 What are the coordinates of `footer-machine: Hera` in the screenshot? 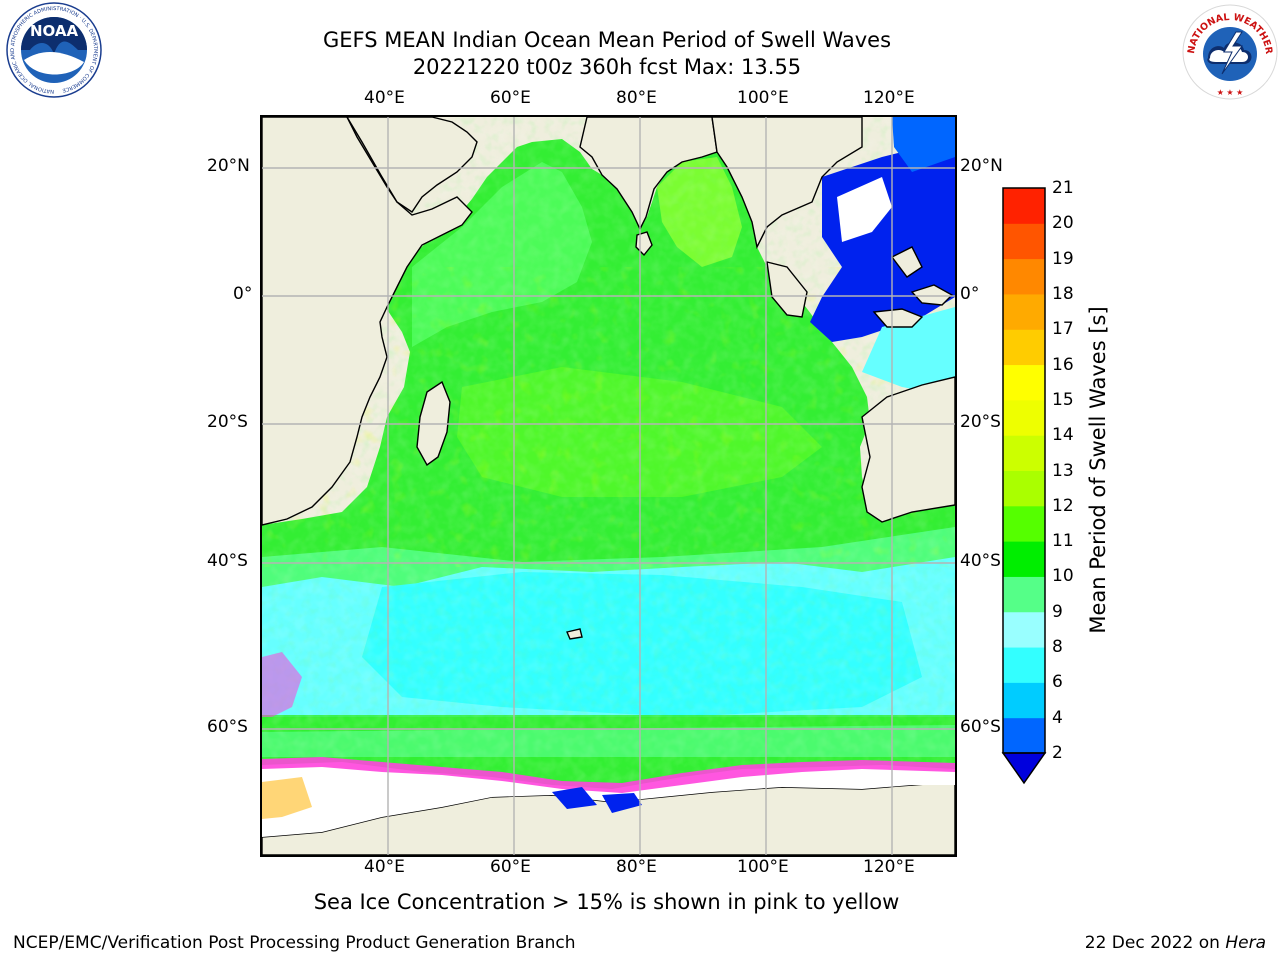 It's located at (1245, 943).